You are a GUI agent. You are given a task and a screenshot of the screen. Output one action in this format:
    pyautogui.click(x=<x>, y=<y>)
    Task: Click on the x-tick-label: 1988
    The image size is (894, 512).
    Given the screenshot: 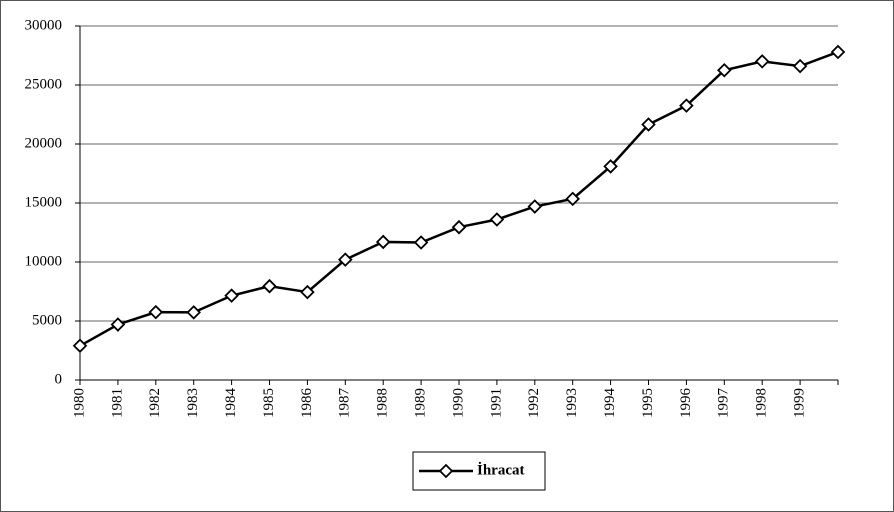 What is the action you would take?
    pyautogui.click(x=383, y=403)
    